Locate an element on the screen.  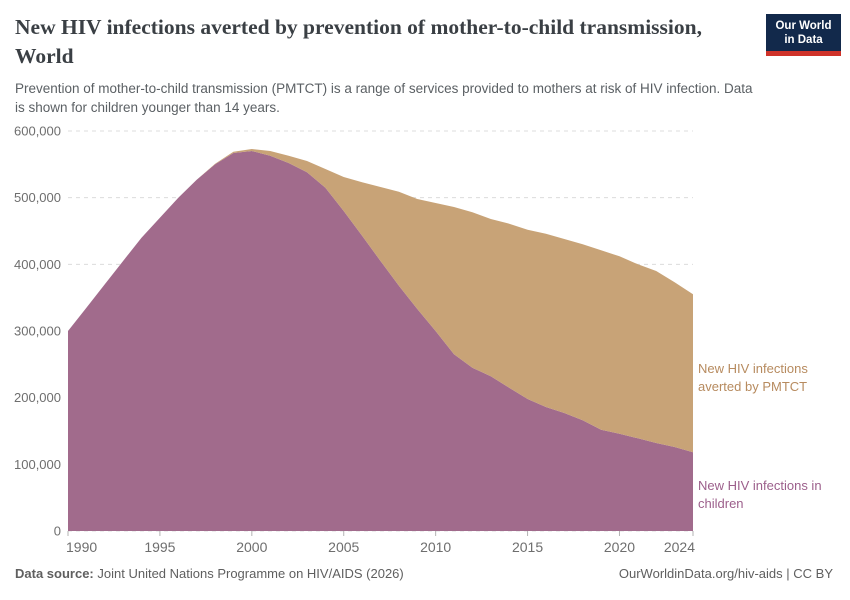
y-axis-tick-label: 0 is located at coordinates (57, 531).